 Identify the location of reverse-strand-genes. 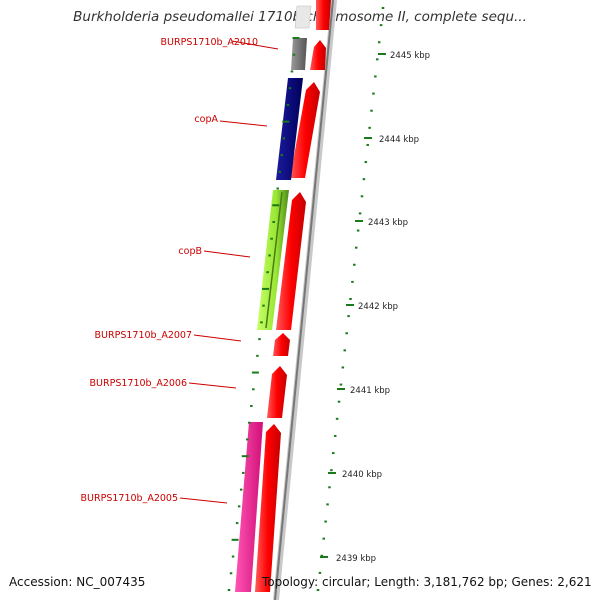
(273, 298).